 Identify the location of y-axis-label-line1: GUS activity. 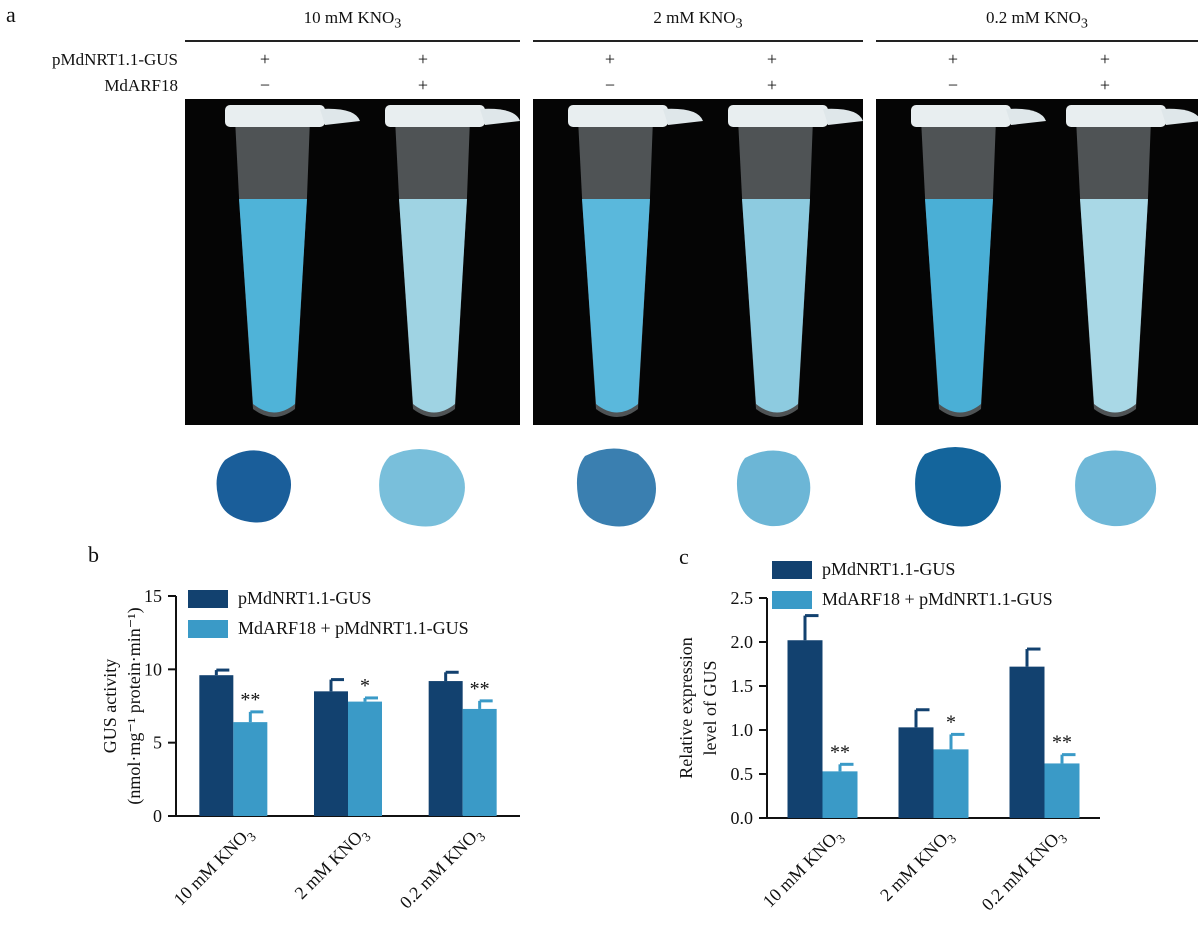
(110, 706).